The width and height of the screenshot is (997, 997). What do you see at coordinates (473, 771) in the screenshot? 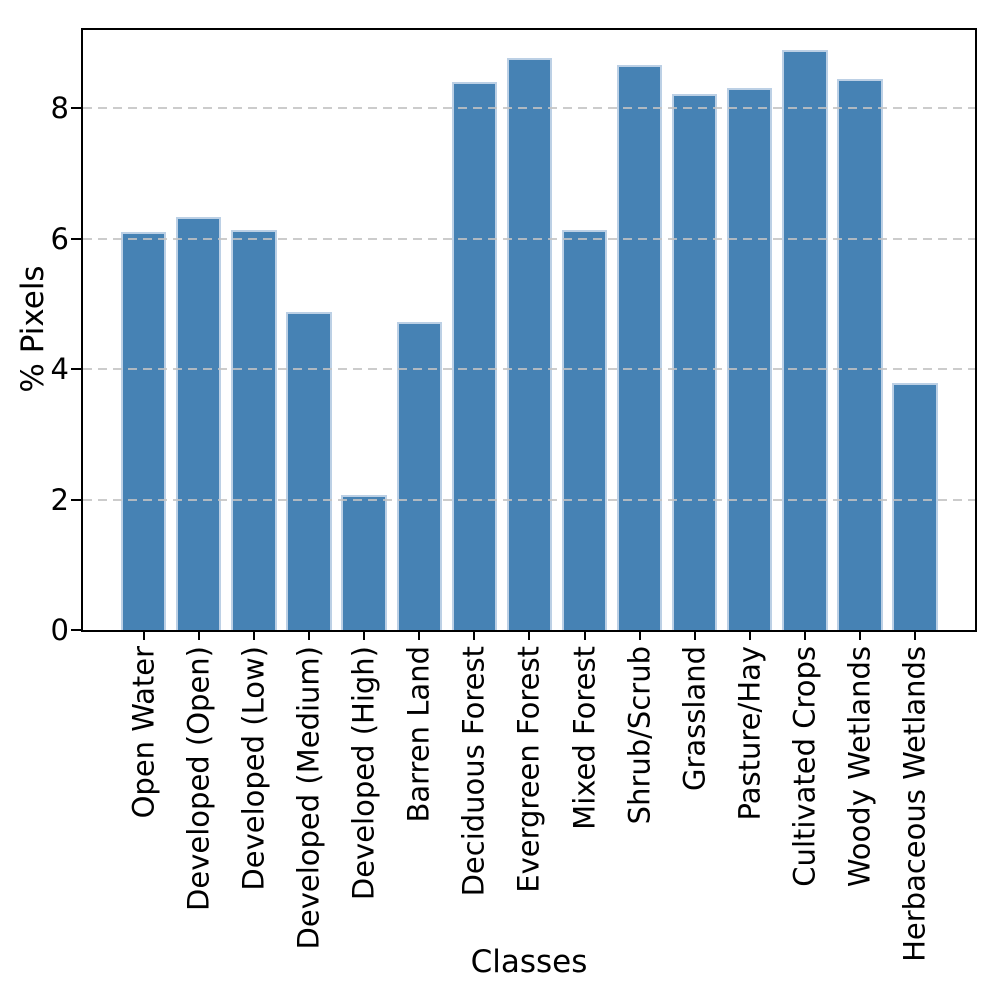
I see `x-tick-label-deciduous-forest: Deciduous Forest` at bounding box center [473, 771].